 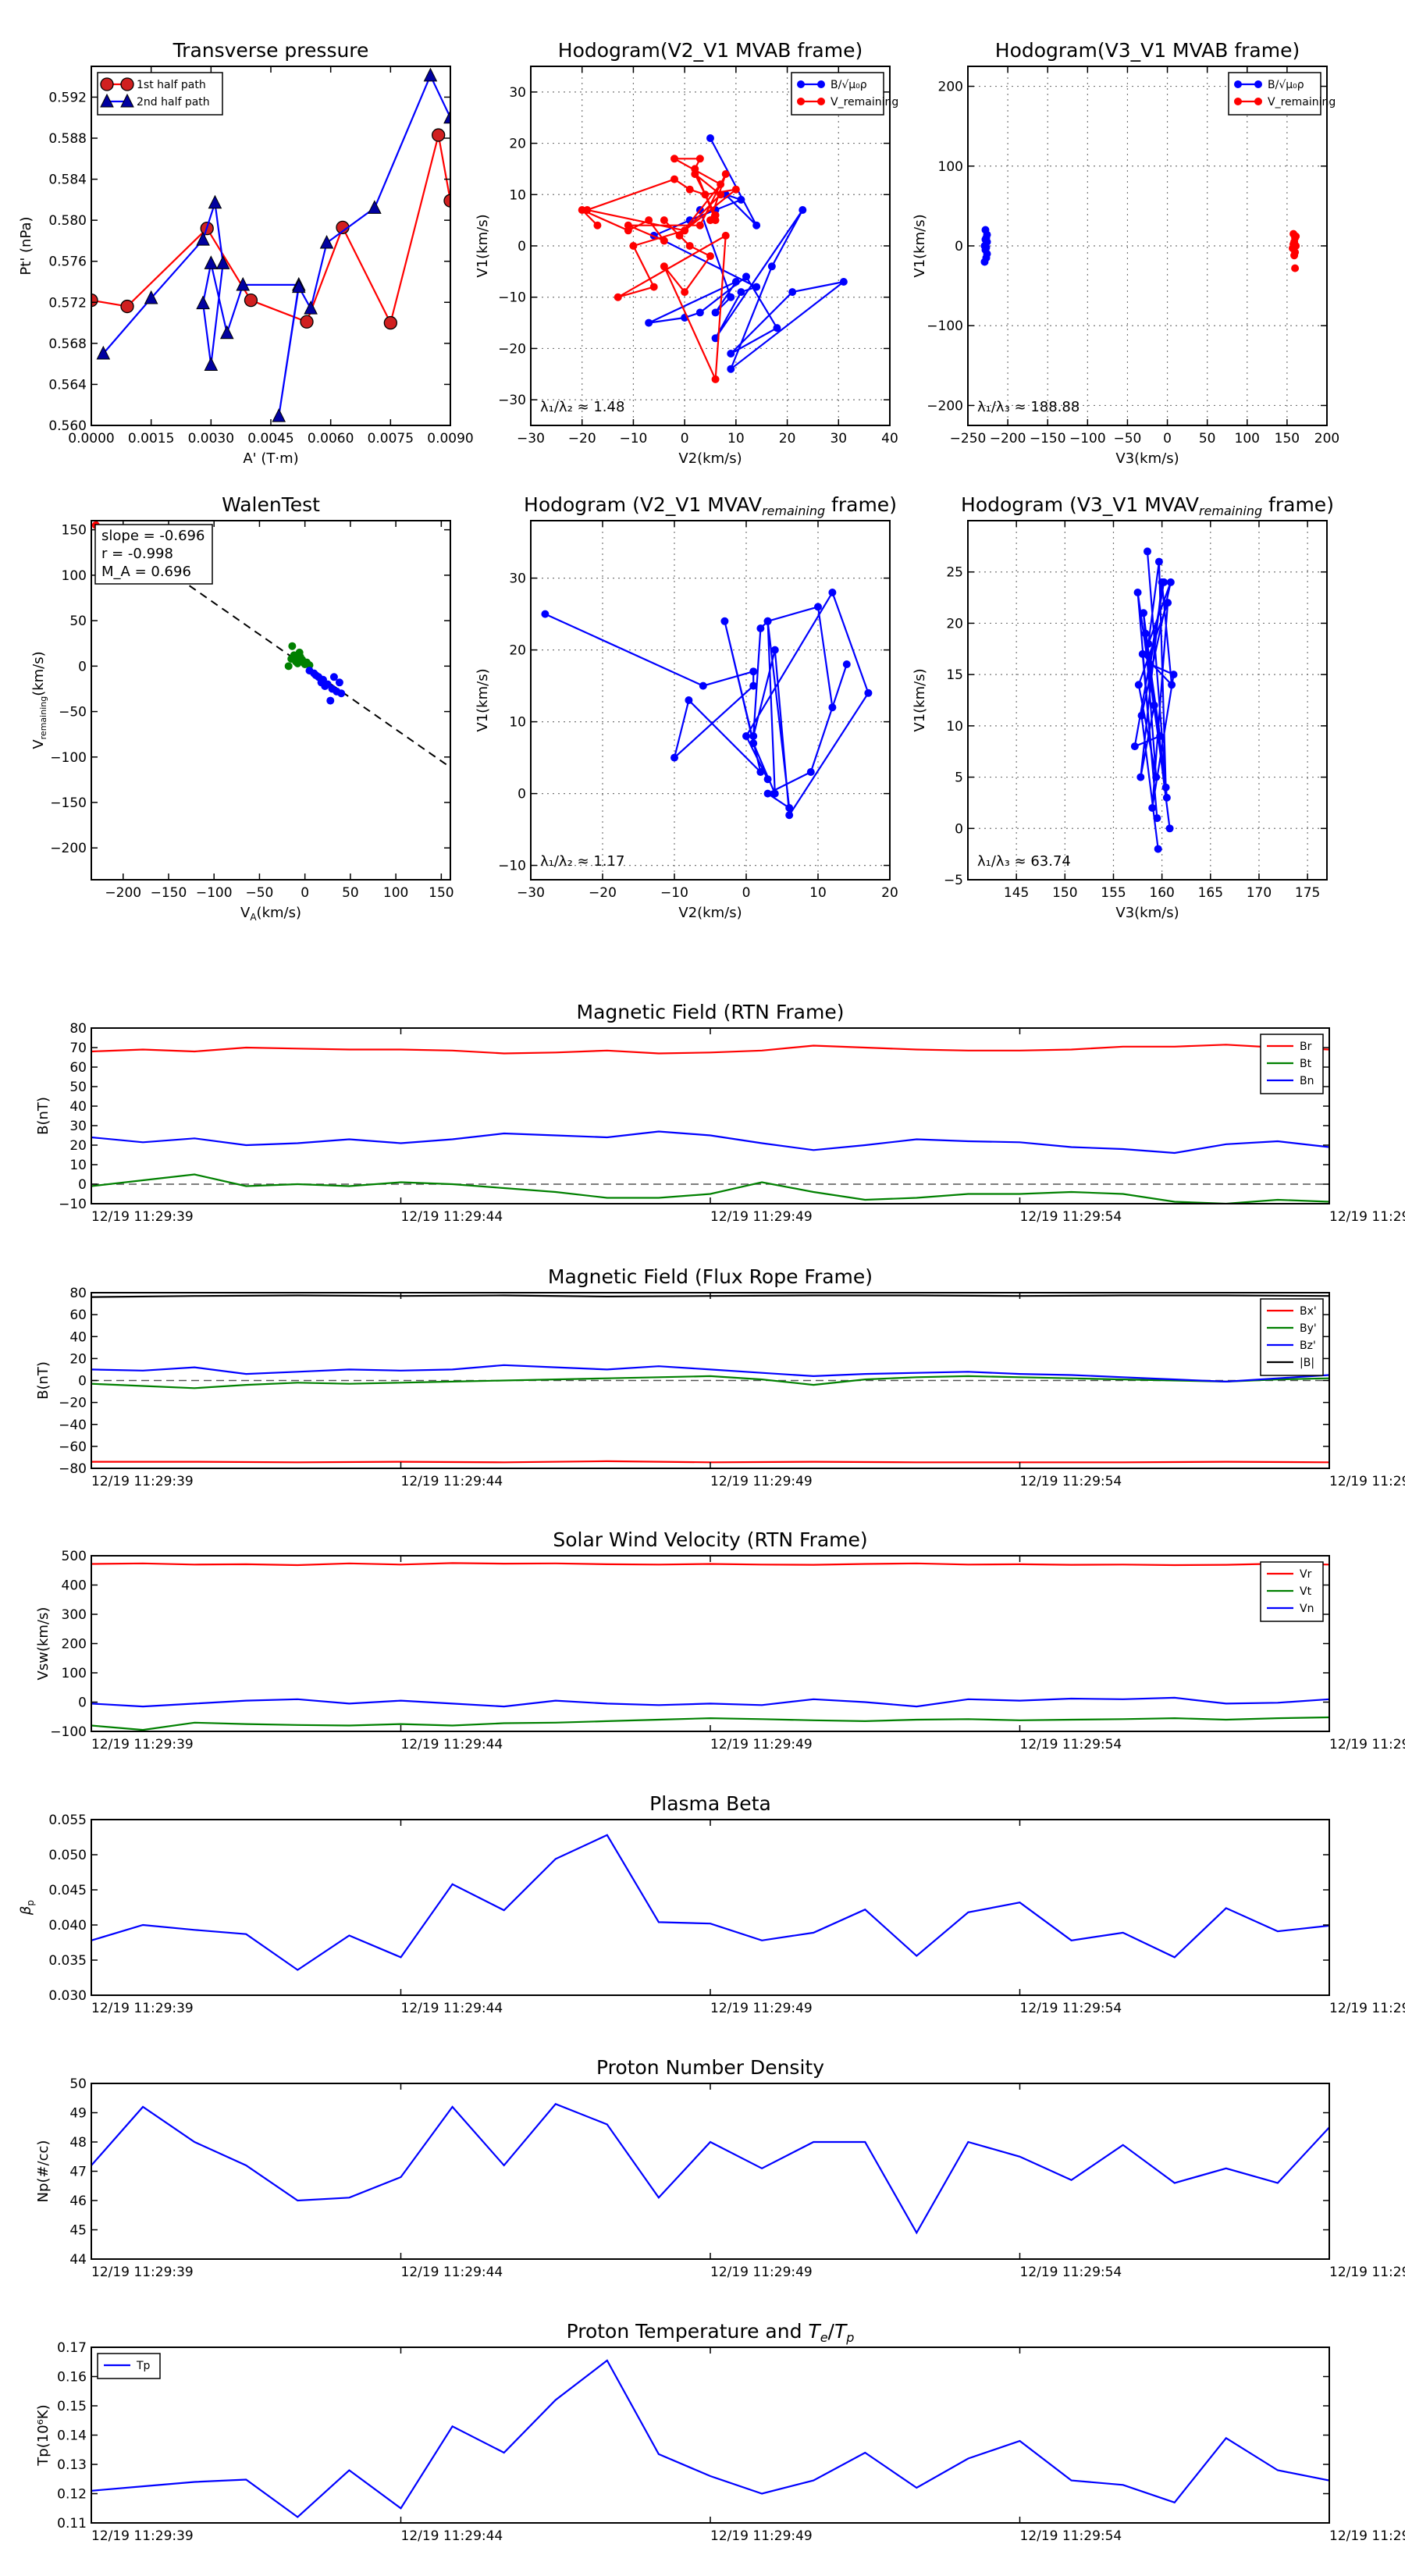 I want to click on hodo2_v2v1-xtick-label: −10, so click(x=674, y=893).